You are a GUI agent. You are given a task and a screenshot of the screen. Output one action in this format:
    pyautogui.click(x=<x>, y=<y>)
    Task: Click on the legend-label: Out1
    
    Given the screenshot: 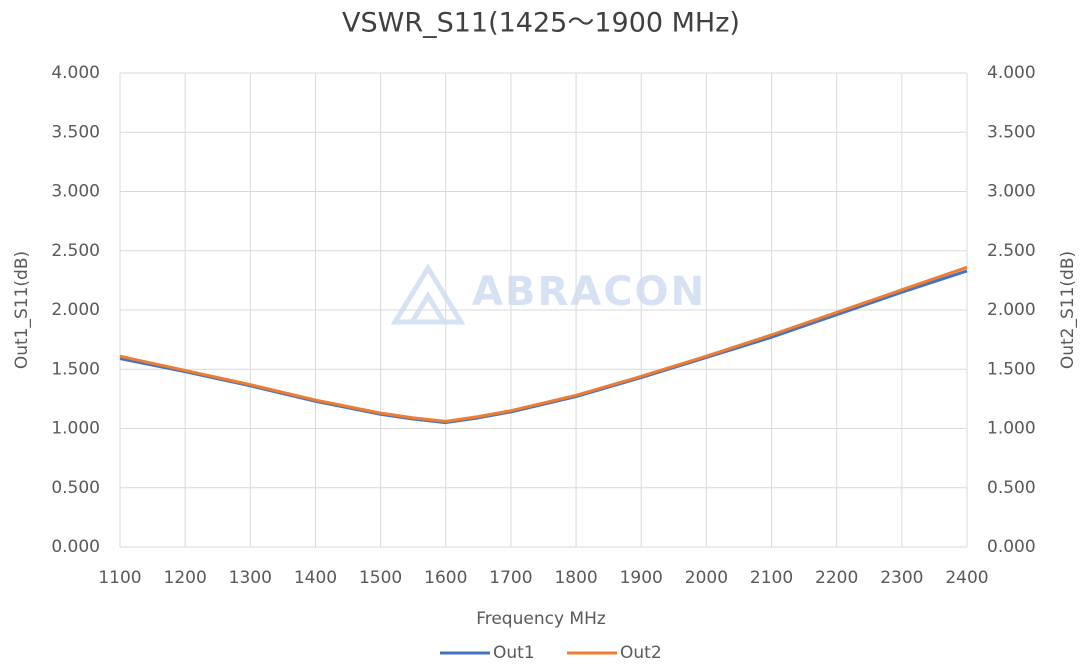 What is the action you would take?
    pyautogui.click(x=514, y=653)
    